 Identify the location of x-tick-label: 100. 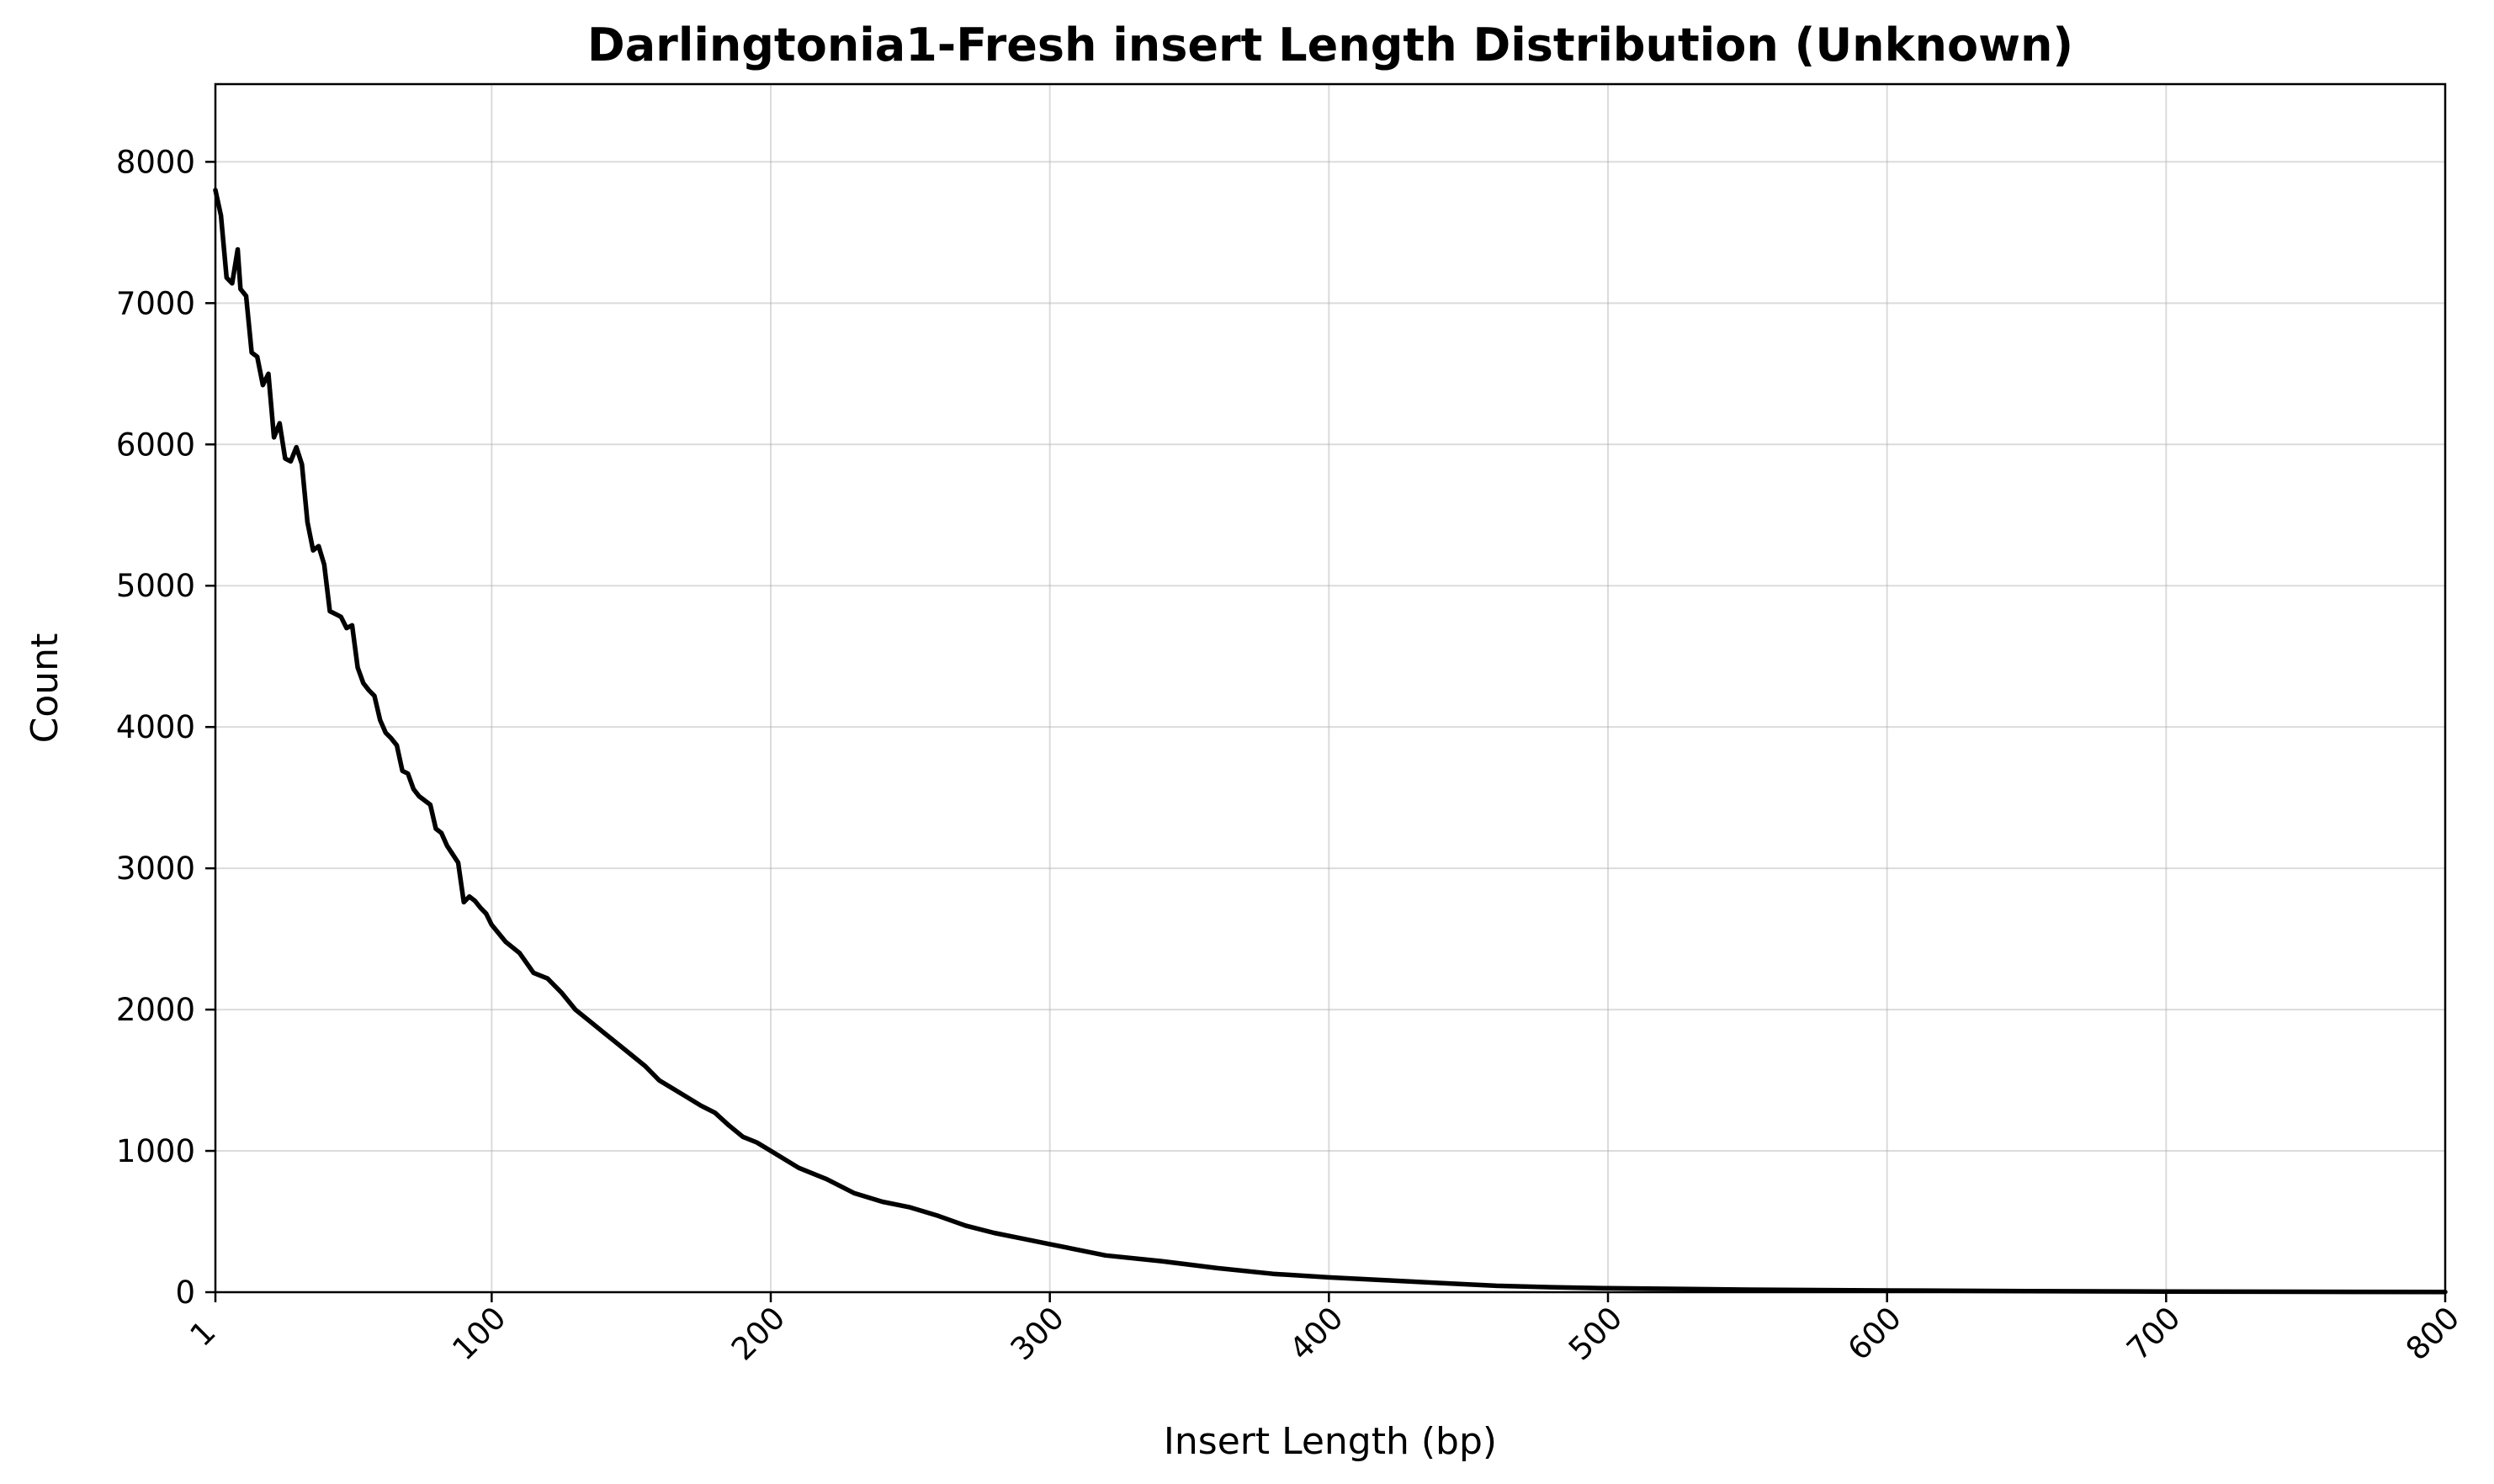
(479, 1333).